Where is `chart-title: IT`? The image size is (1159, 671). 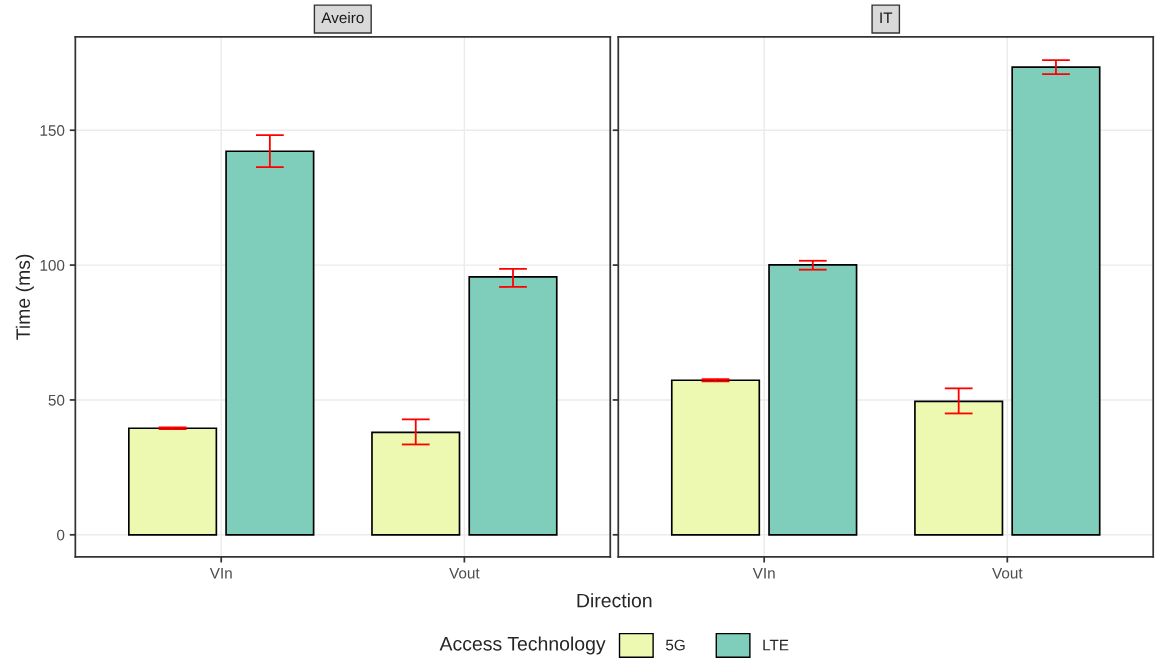
chart-title: IT is located at coordinates (886, 18).